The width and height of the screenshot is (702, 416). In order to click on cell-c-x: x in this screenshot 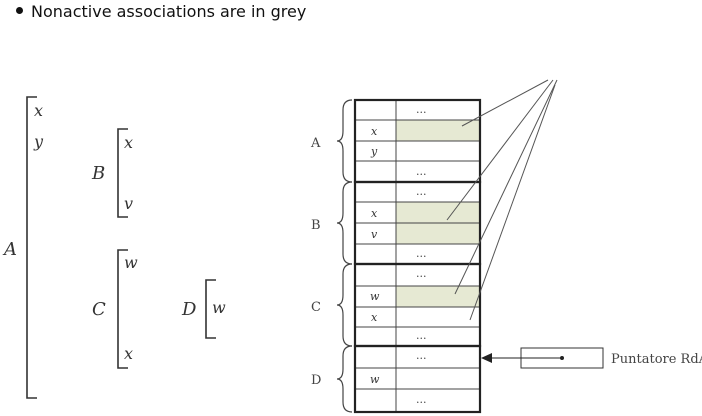, I will do `click(374, 317)`.